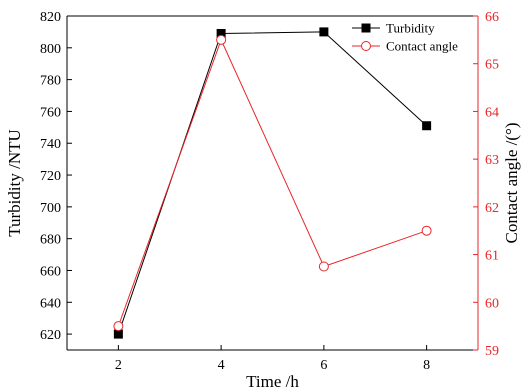 The image size is (526, 391). What do you see at coordinates (492, 160) in the screenshot?
I see `y-right-tick-label: 63` at bounding box center [492, 160].